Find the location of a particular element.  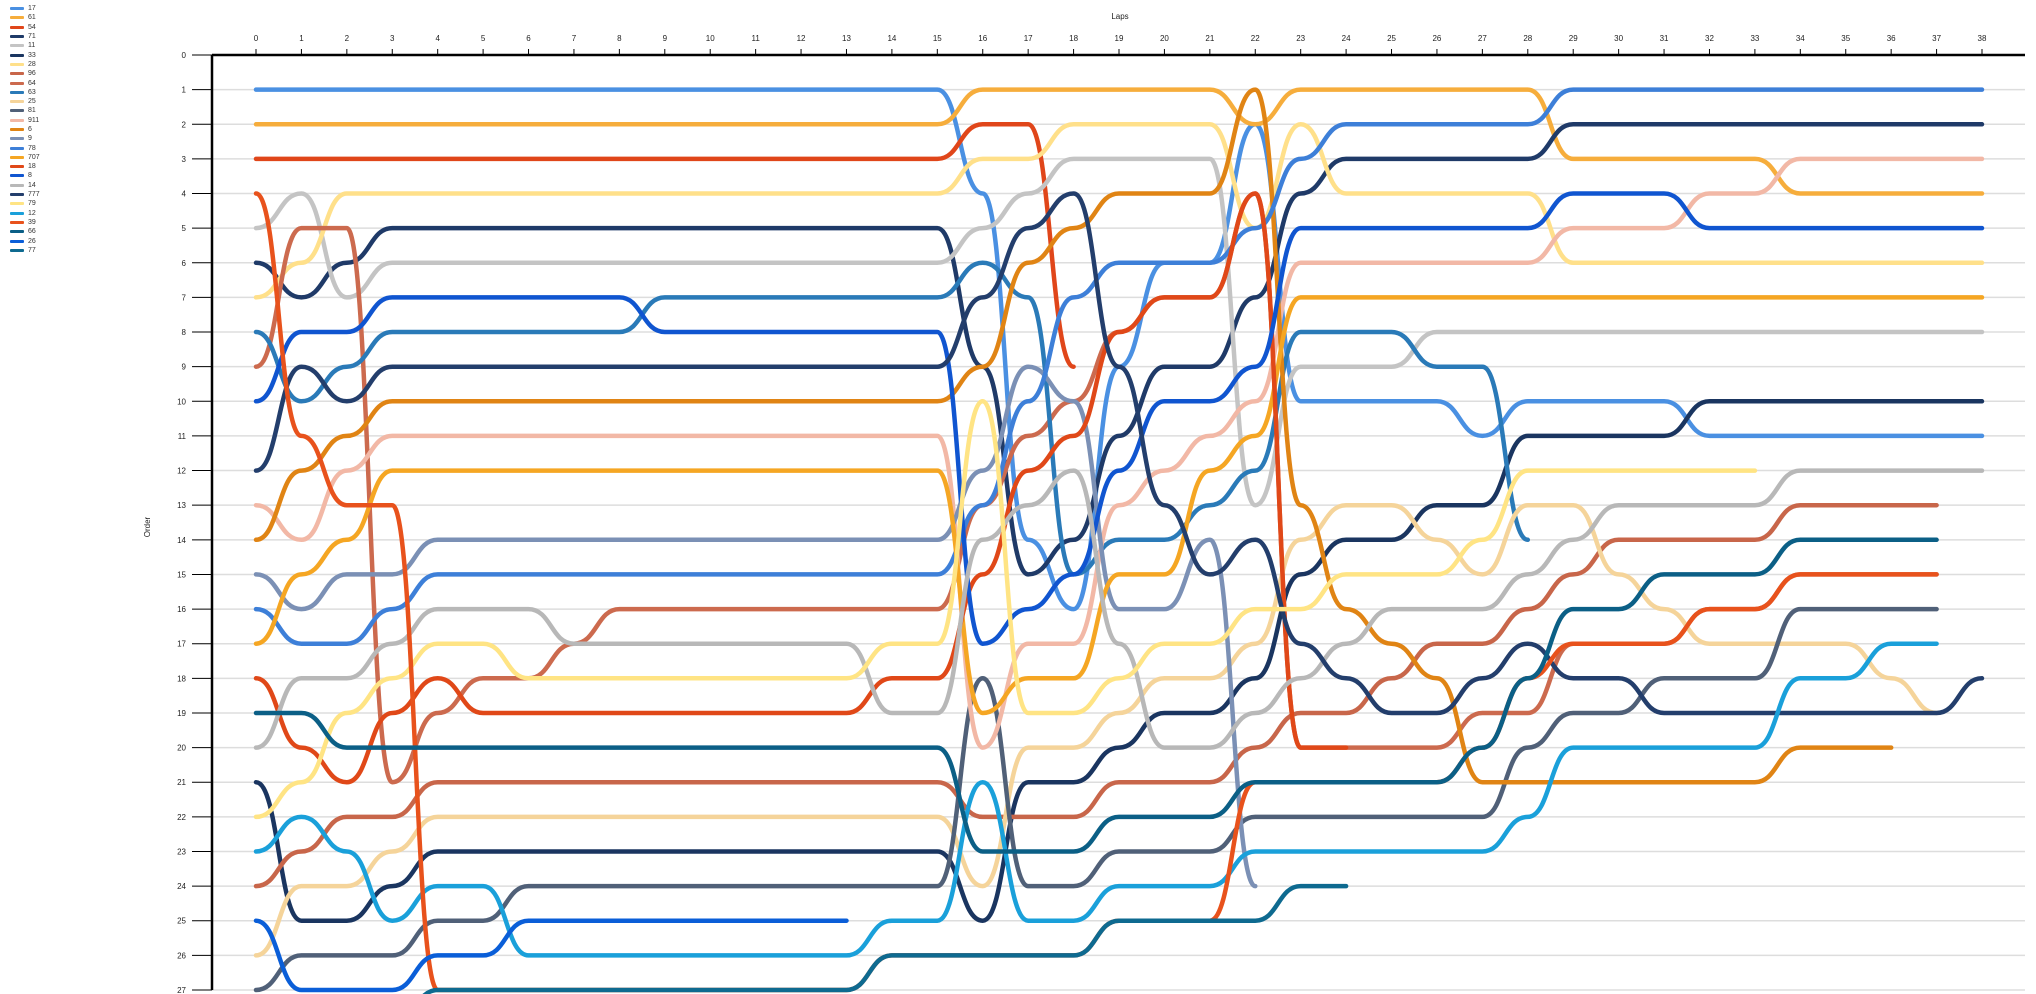

legend-label: 33 is located at coordinates (32, 55).